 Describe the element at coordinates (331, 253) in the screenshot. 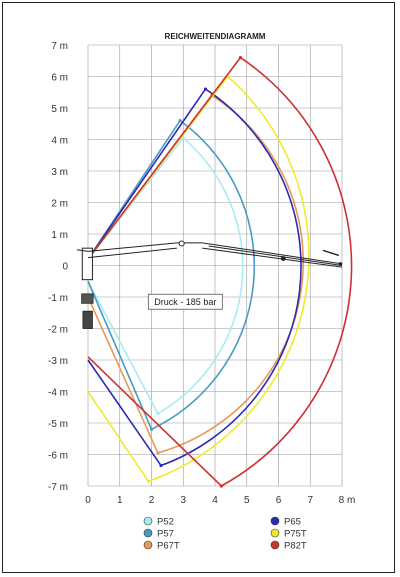

I see `crane-hook-line` at that location.